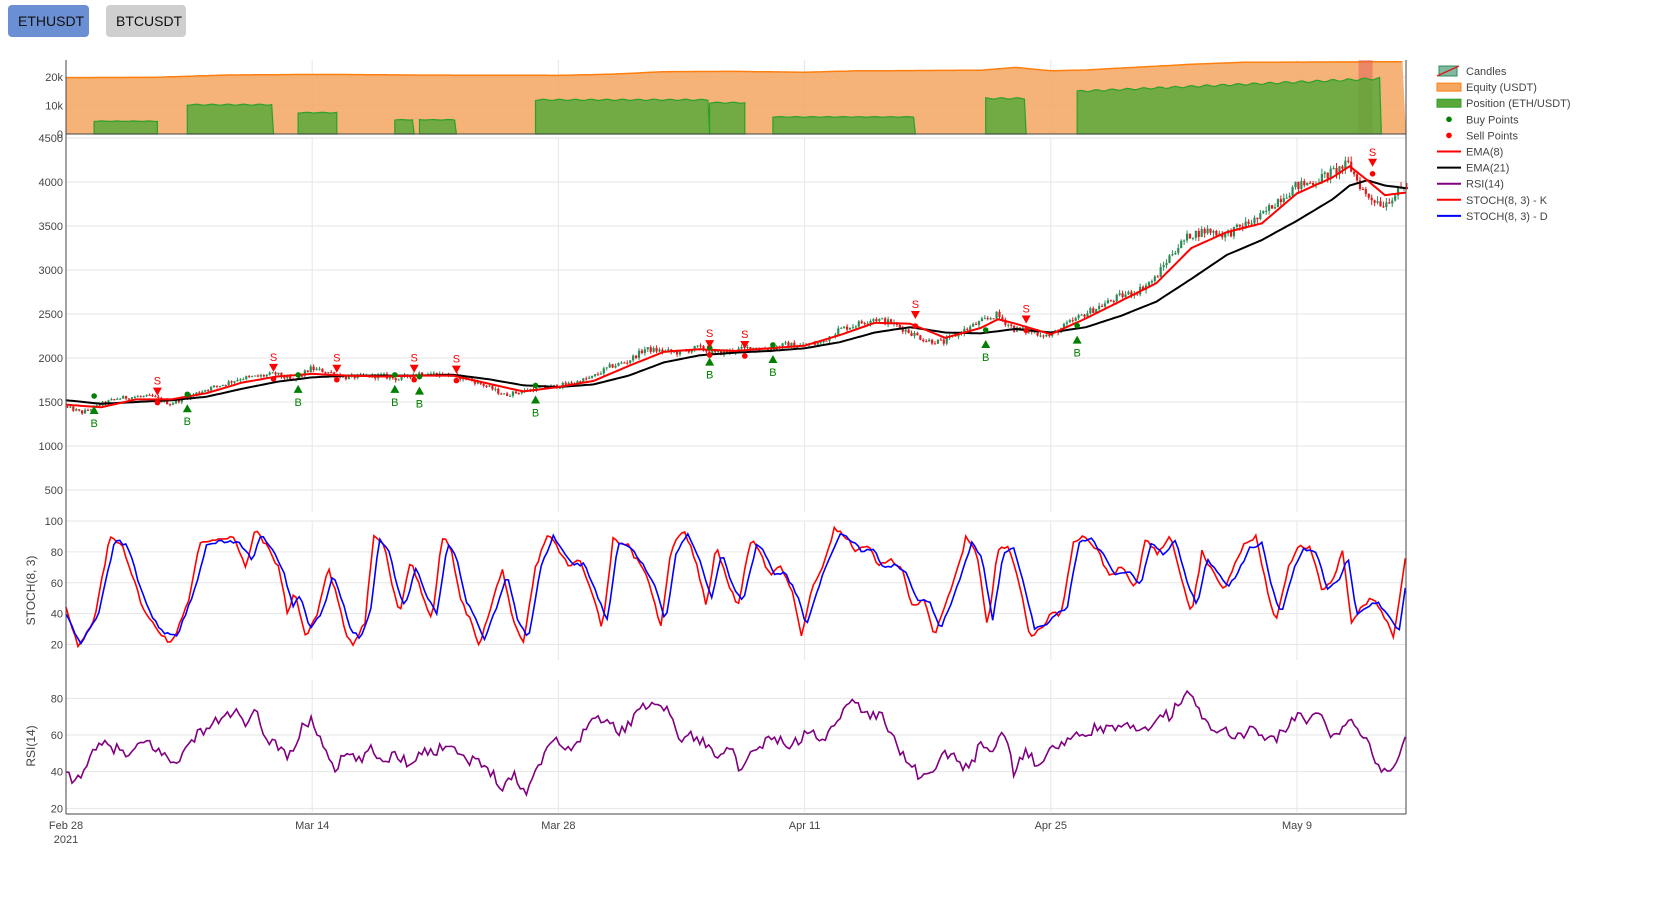 The image size is (1669, 915). What do you see at coordinates (57, 615) in the screenshot?
I see `y-tick-label: 40` at bounding box center [57, 615].